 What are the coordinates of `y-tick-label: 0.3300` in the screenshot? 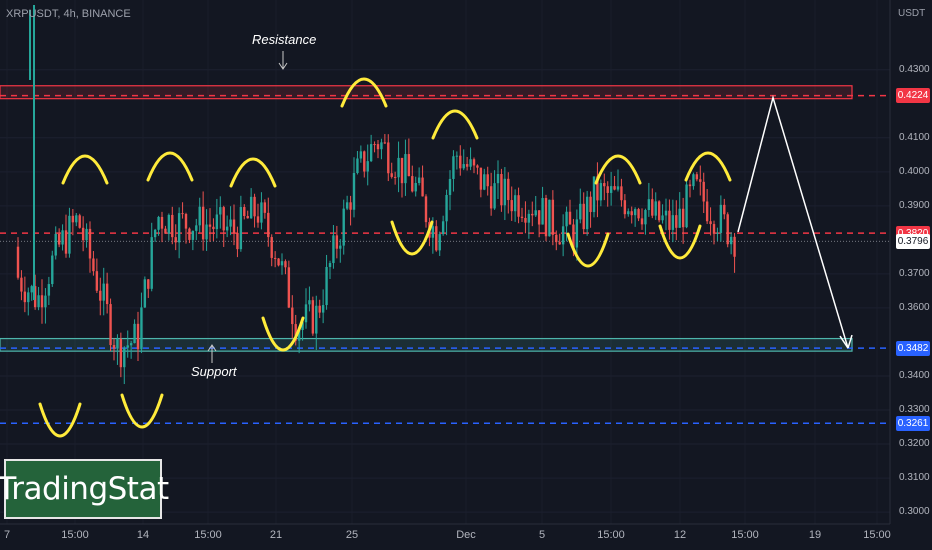 It's located at (914, 409).